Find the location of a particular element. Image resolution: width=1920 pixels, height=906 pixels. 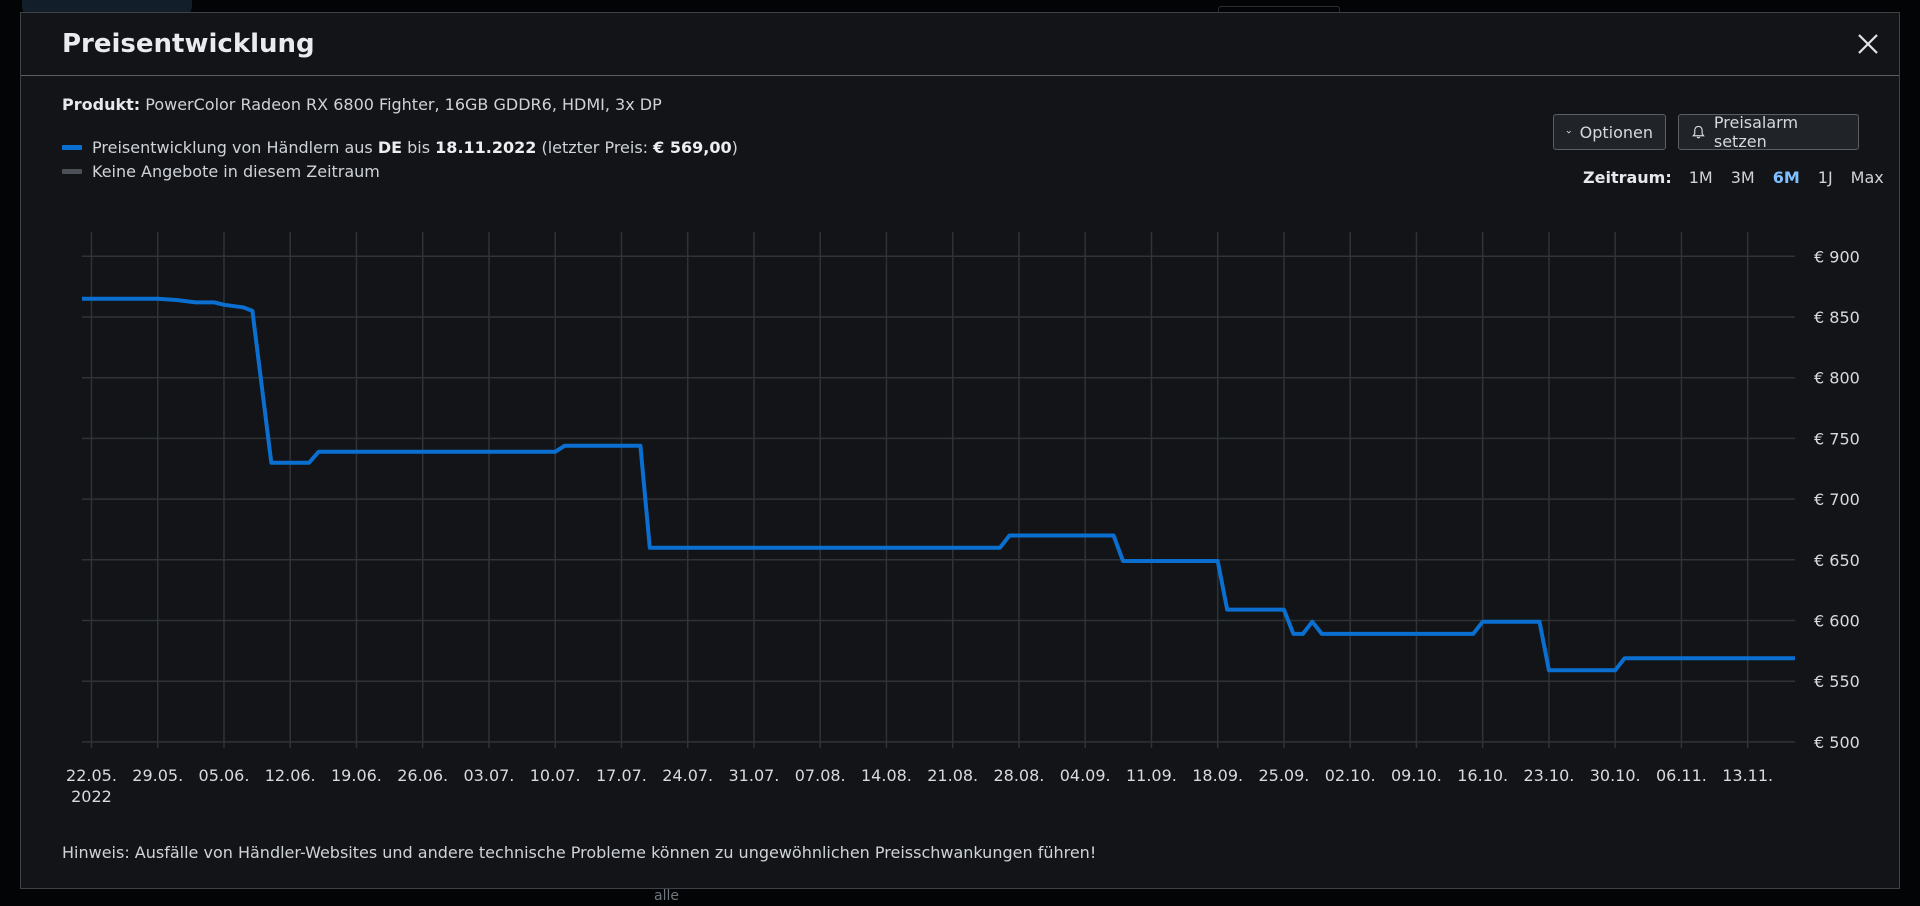

modal-title: Preisentwicklung is located at coordinates (188, 44).